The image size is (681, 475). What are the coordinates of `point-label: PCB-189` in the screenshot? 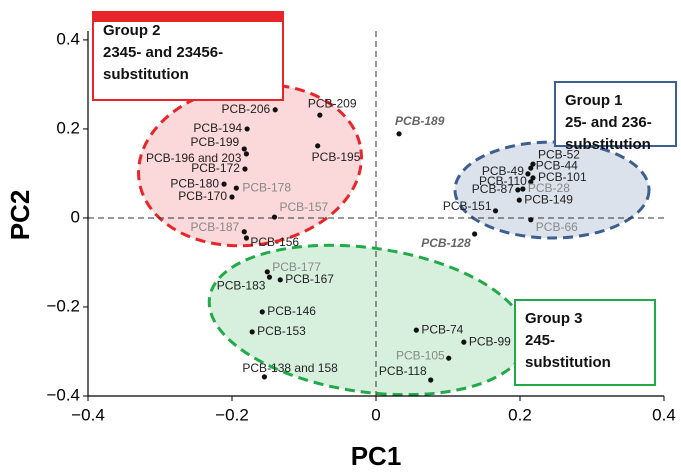 It's located at (420, 121).